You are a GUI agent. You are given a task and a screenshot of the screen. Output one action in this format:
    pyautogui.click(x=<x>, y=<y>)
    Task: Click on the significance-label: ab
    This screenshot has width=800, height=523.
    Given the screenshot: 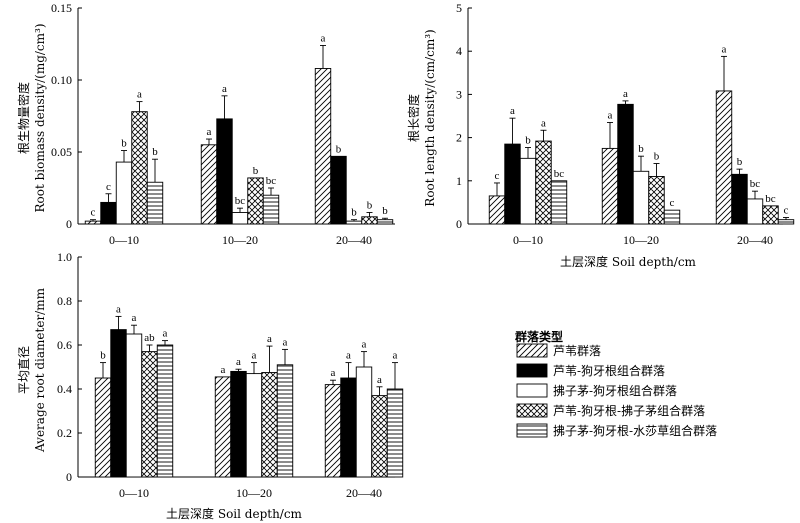 What is the action you would take?
    pyautogui.click(x=149, y=338)
    